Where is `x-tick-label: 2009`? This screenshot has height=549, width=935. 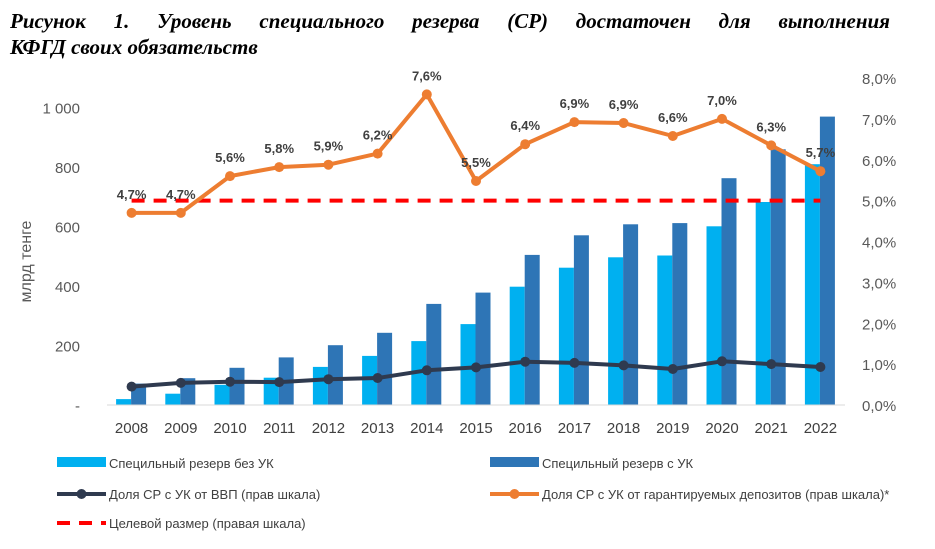 x-tick-label: 2009 is located at coordinates (180, 428).